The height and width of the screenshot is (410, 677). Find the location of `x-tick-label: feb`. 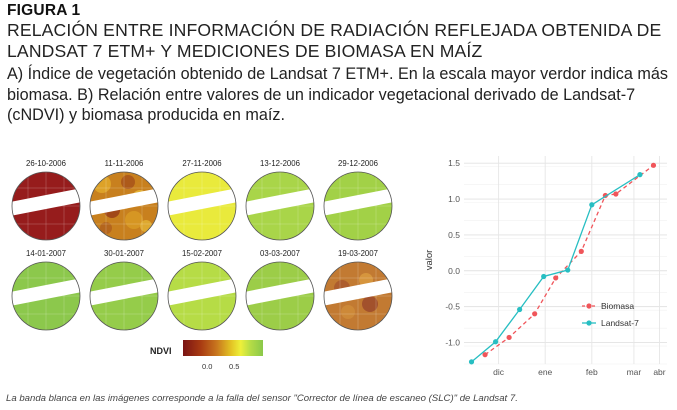

x-tick-label: feb is located at coordinates (592, 372).